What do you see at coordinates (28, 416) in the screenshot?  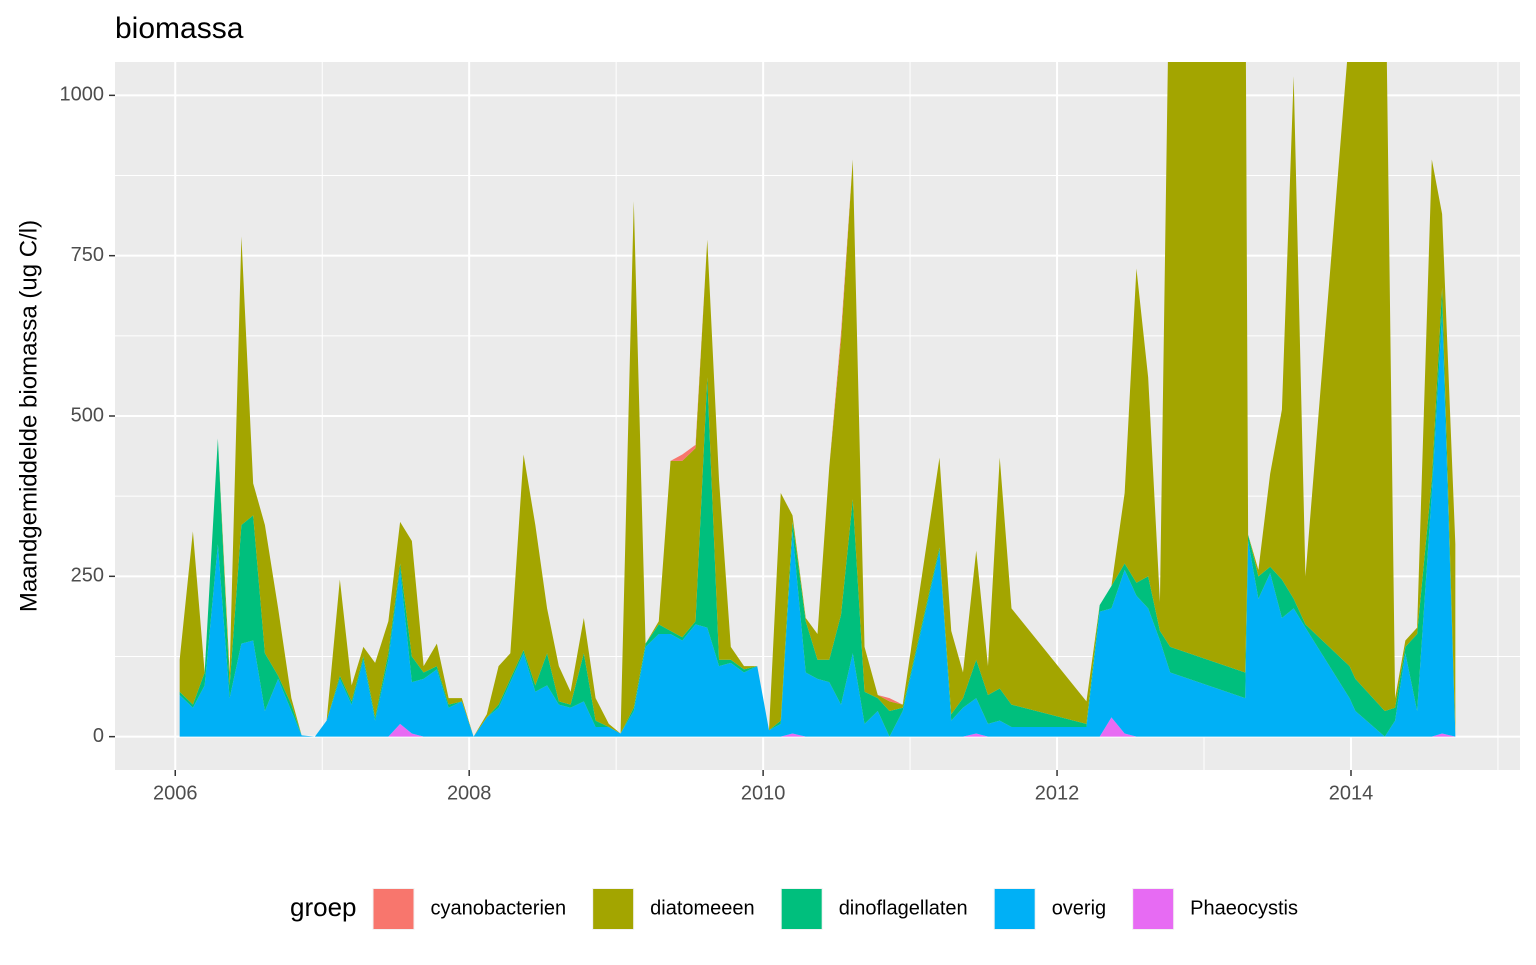 I see `y-axis-title: Maandgemiddelde biomassa (ug C/l)` at bounding box center [28, 416].